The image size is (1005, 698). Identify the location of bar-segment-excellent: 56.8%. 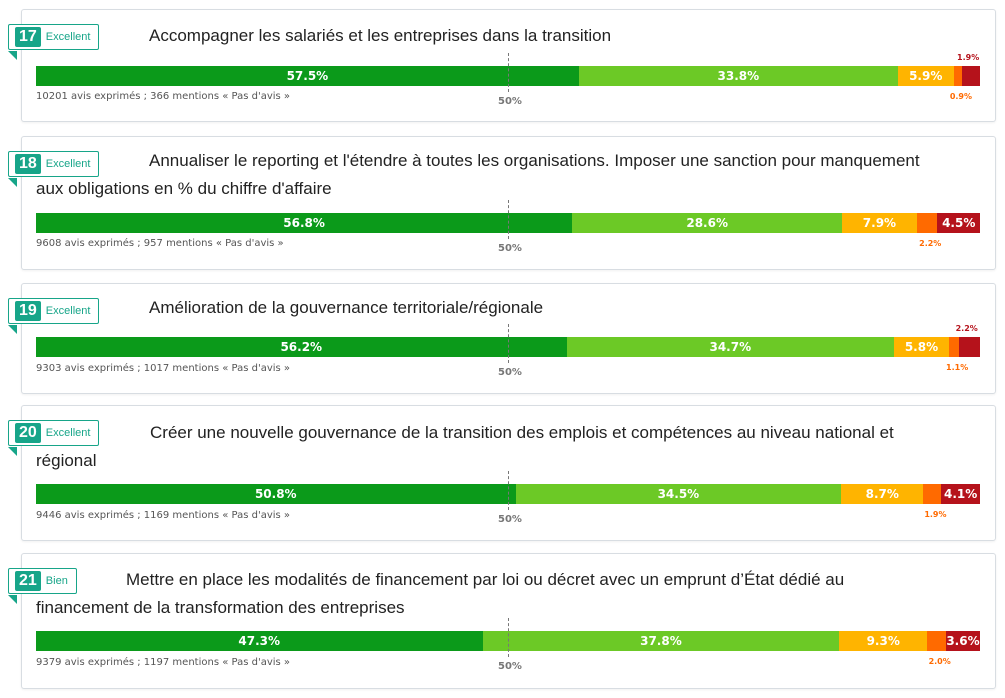
(304, 223).